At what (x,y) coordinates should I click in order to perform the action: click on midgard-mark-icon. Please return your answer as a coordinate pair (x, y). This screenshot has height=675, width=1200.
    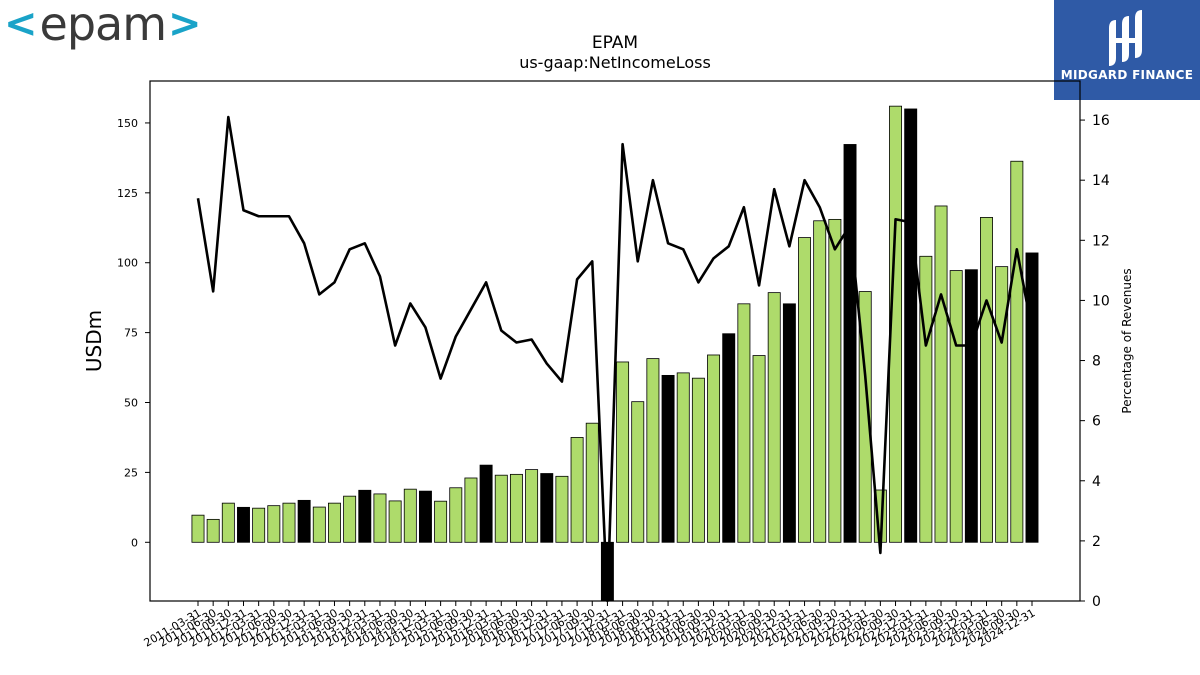
    Looking at the image, I should click on (1125, 38).